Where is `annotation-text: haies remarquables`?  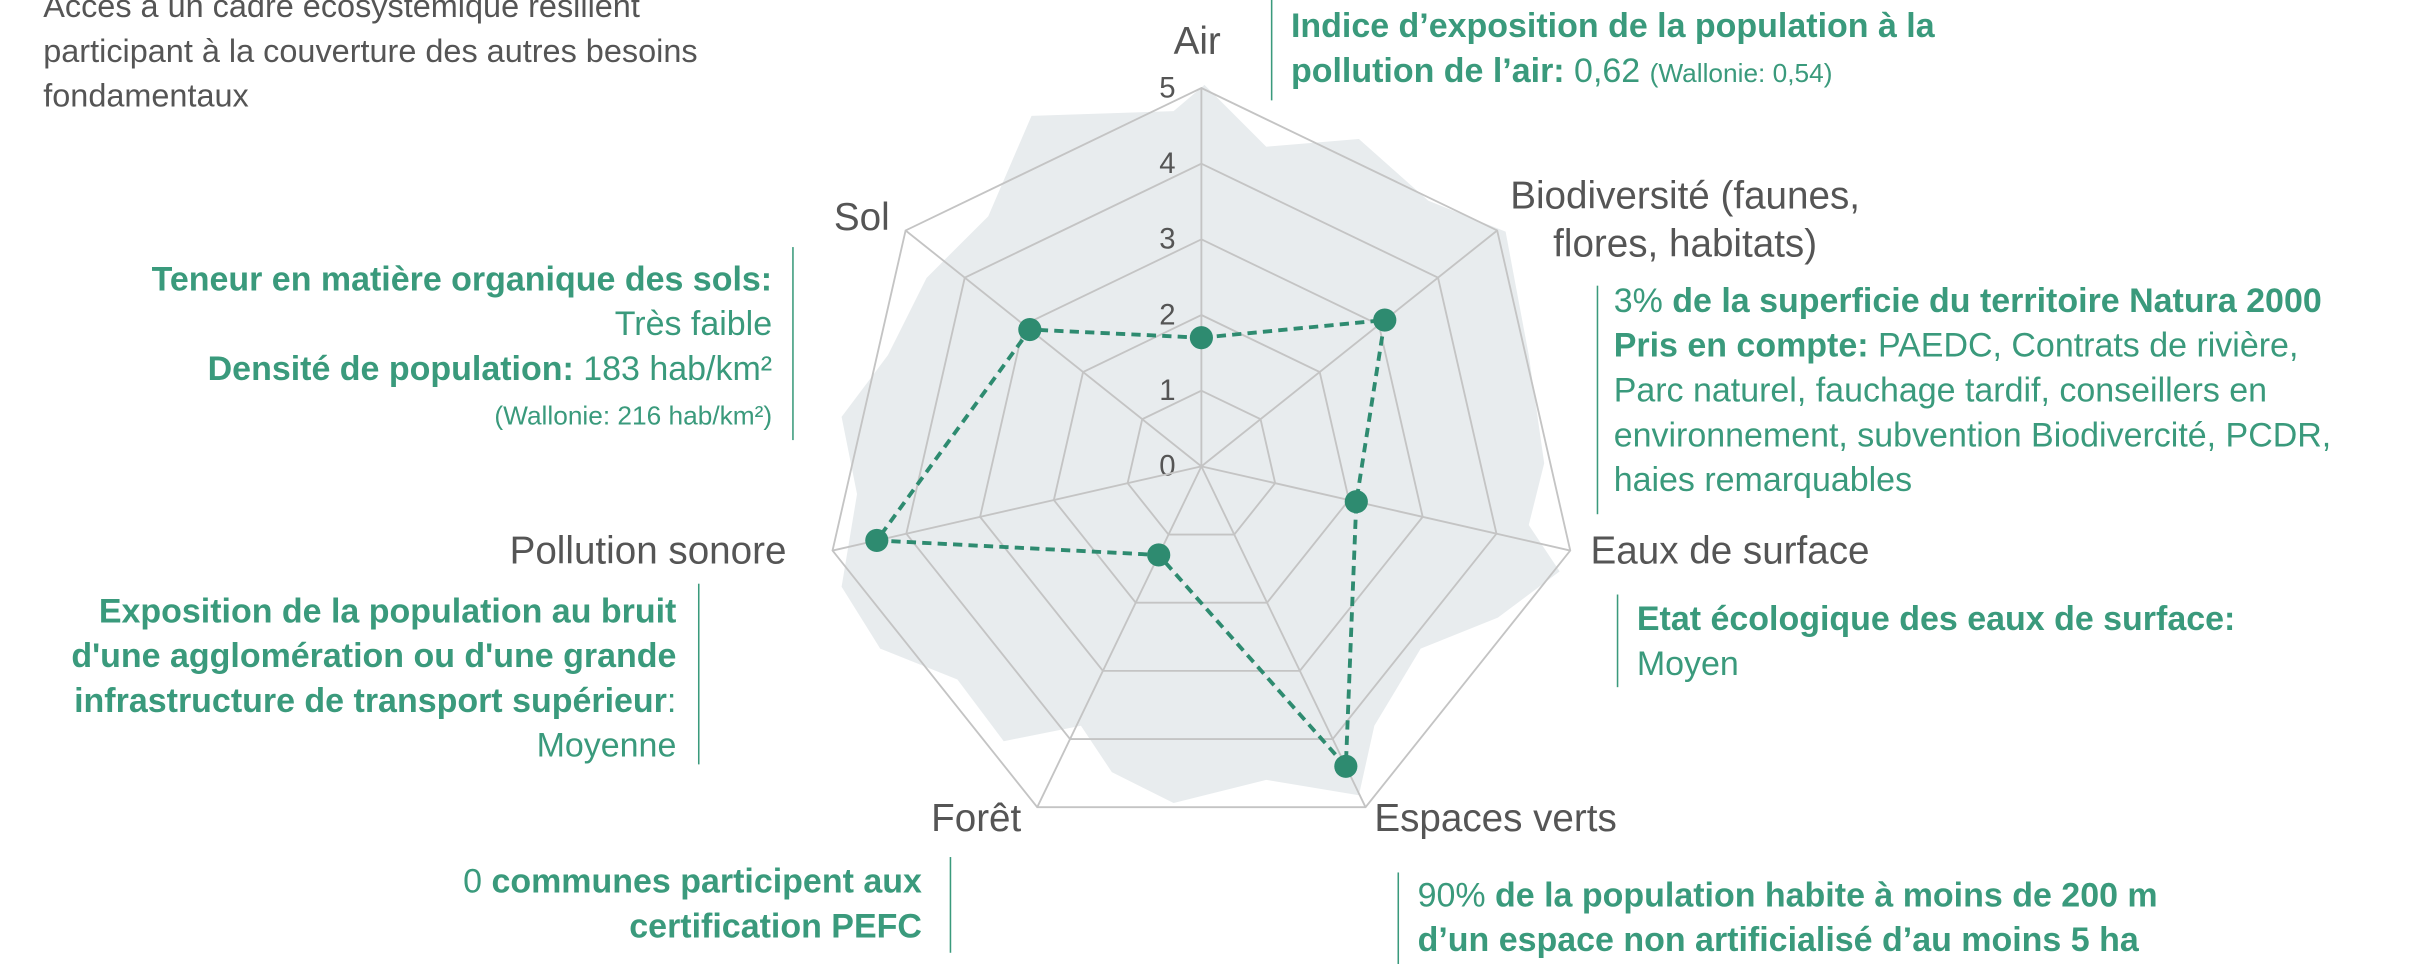 annotation-text: haies remarquables is located at coordinates (1763, 479).